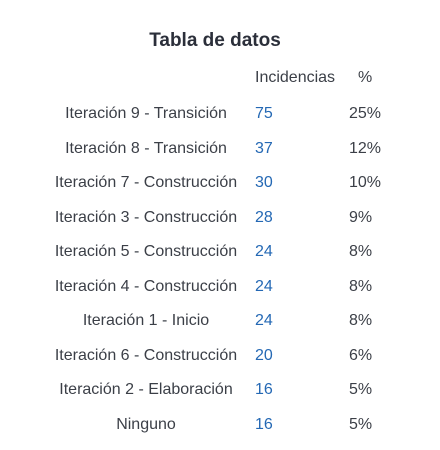 This screenshot has height=450, width=440. I want to click on row-percent: 12%, so click(365, 149).